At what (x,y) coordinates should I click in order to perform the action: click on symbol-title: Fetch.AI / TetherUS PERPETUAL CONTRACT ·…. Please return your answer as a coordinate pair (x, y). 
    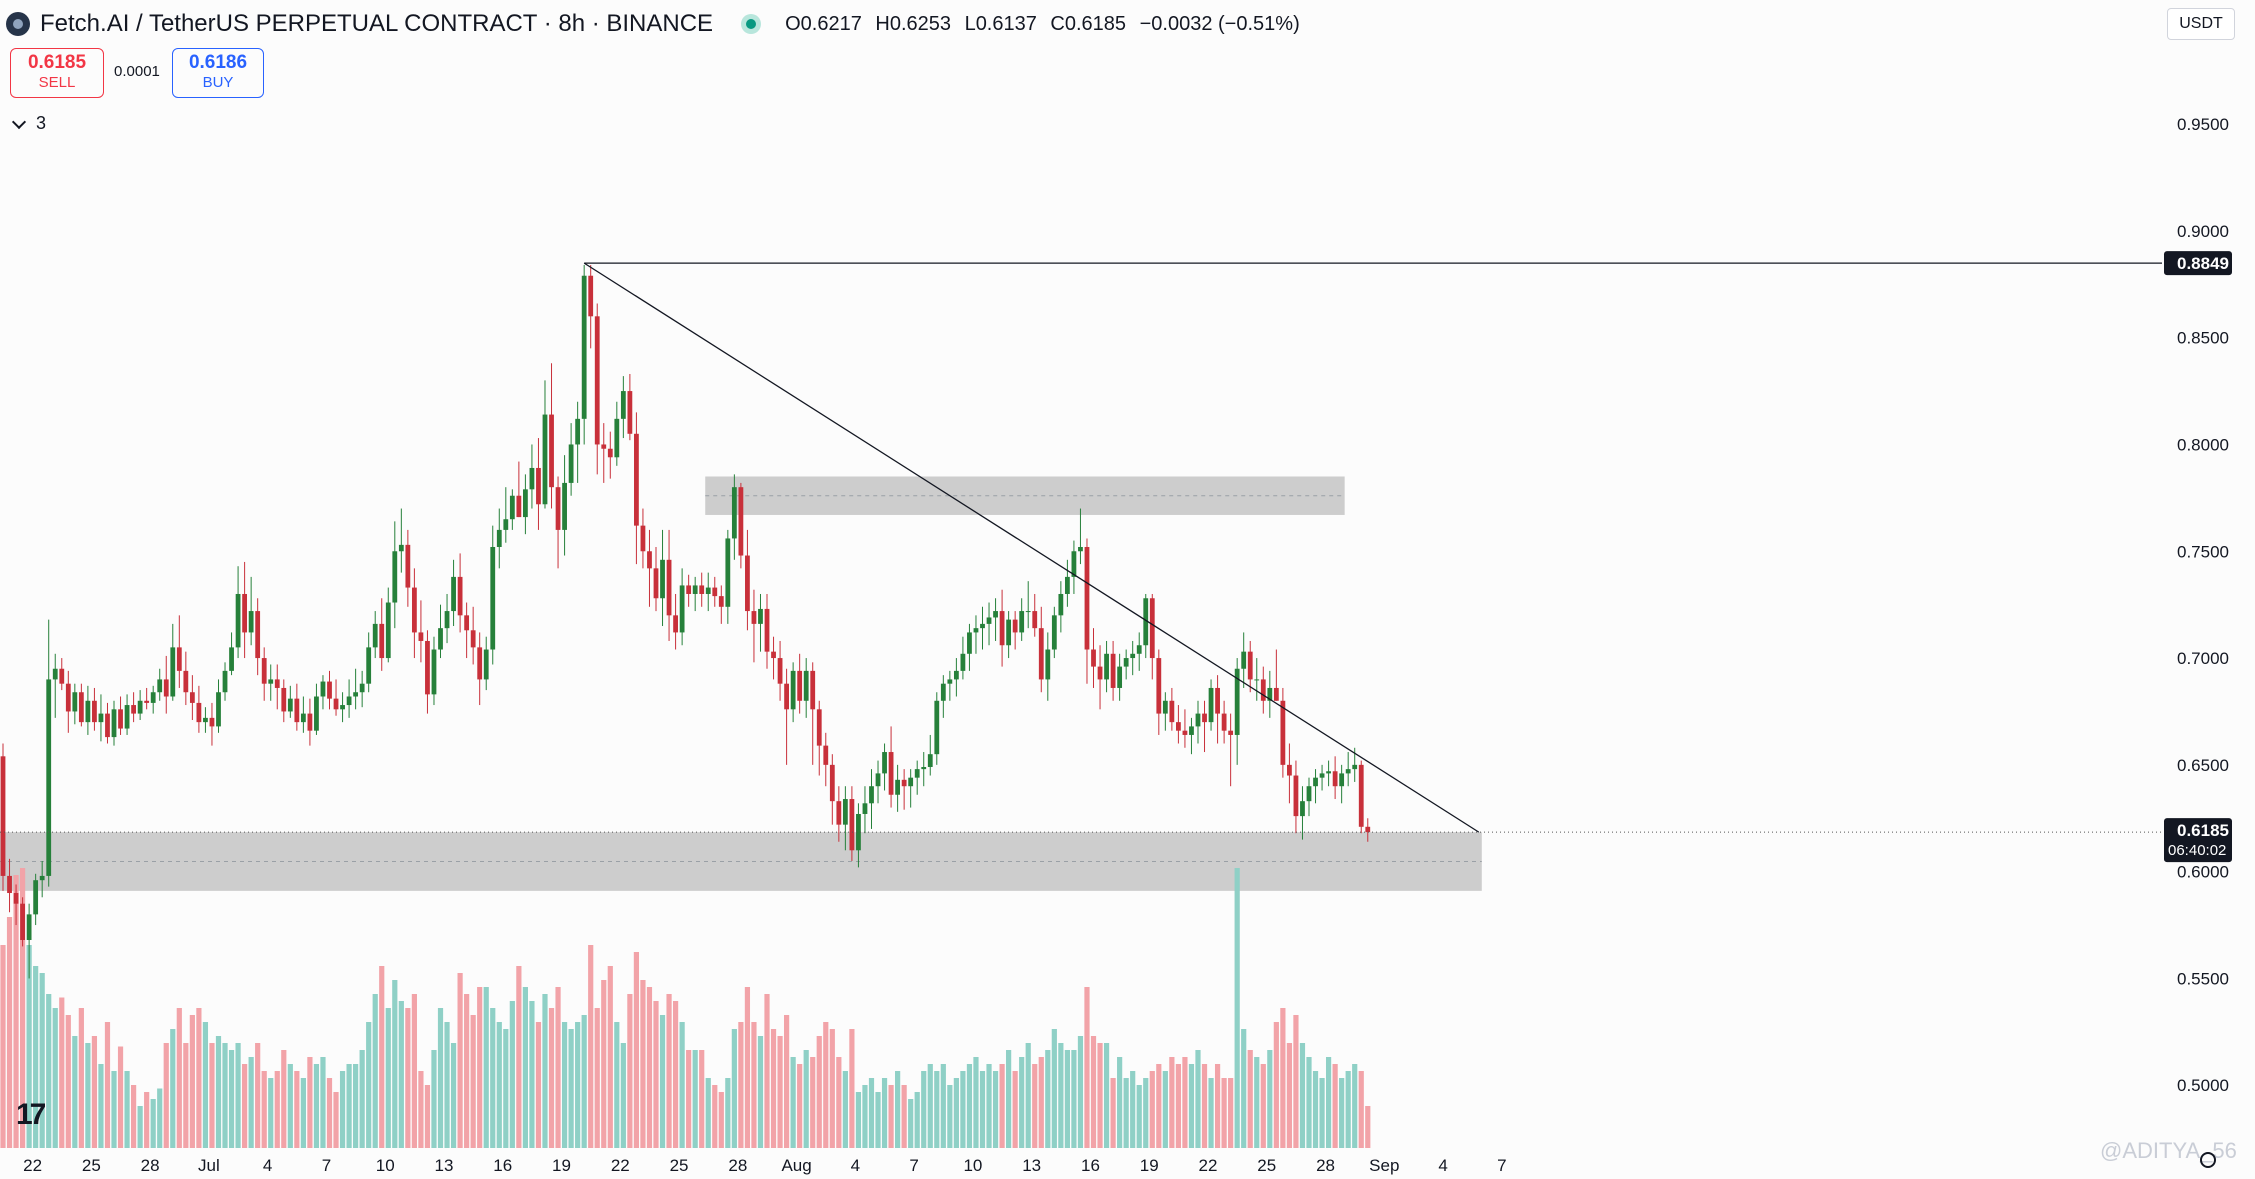
    Looking at the image, I should click on (377, 23).